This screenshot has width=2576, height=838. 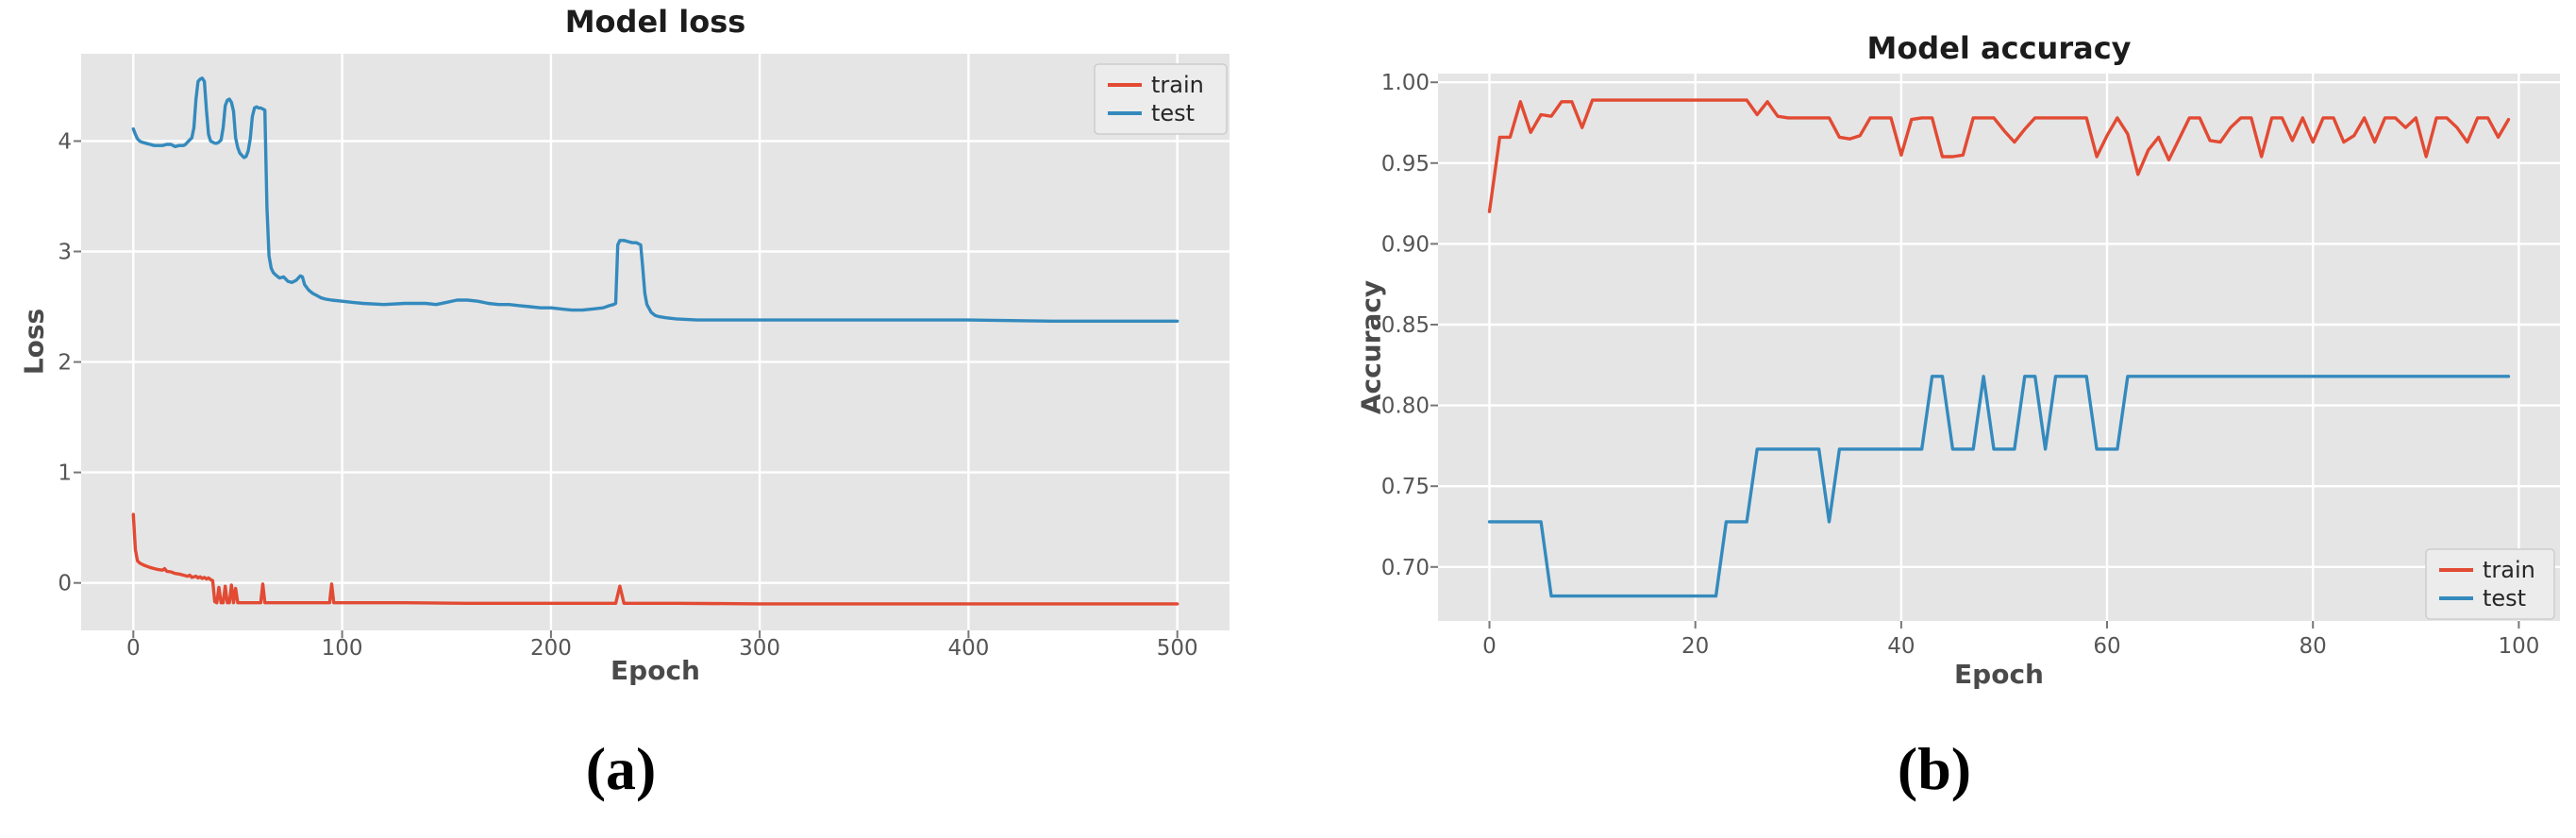 What do you see at coordinates (1405, 83) in the screenshot?
I see `y-tick-label: 1.00` at bounding box center [1405, 83].